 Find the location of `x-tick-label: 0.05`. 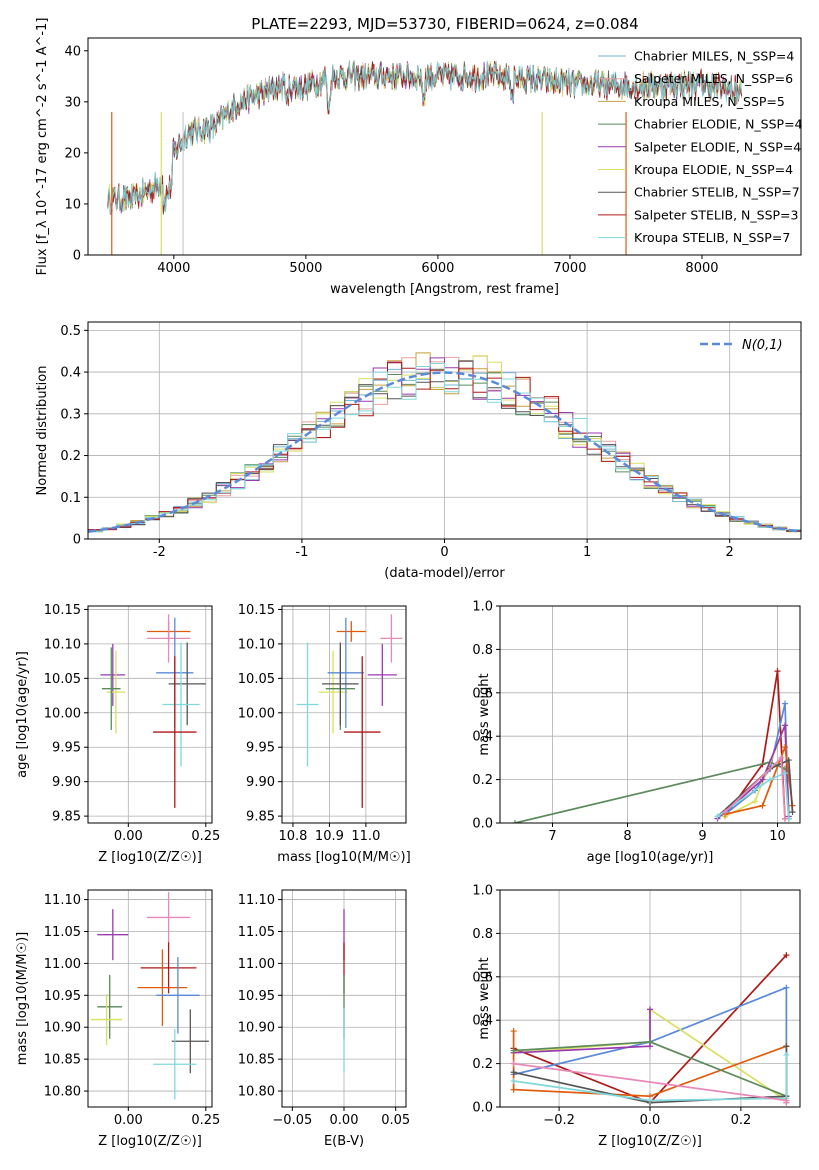

x-tick-label: 0.05 is located at coordinates (395, 1120).